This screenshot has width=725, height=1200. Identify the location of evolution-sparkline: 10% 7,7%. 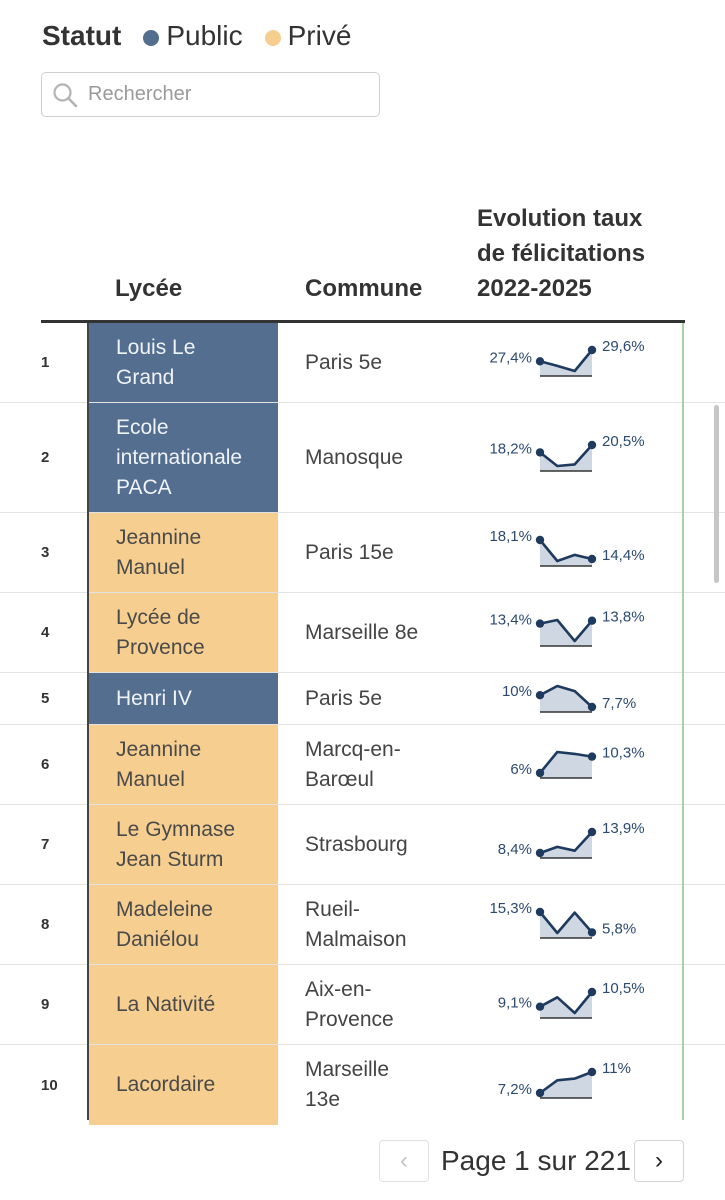
(569, 698).